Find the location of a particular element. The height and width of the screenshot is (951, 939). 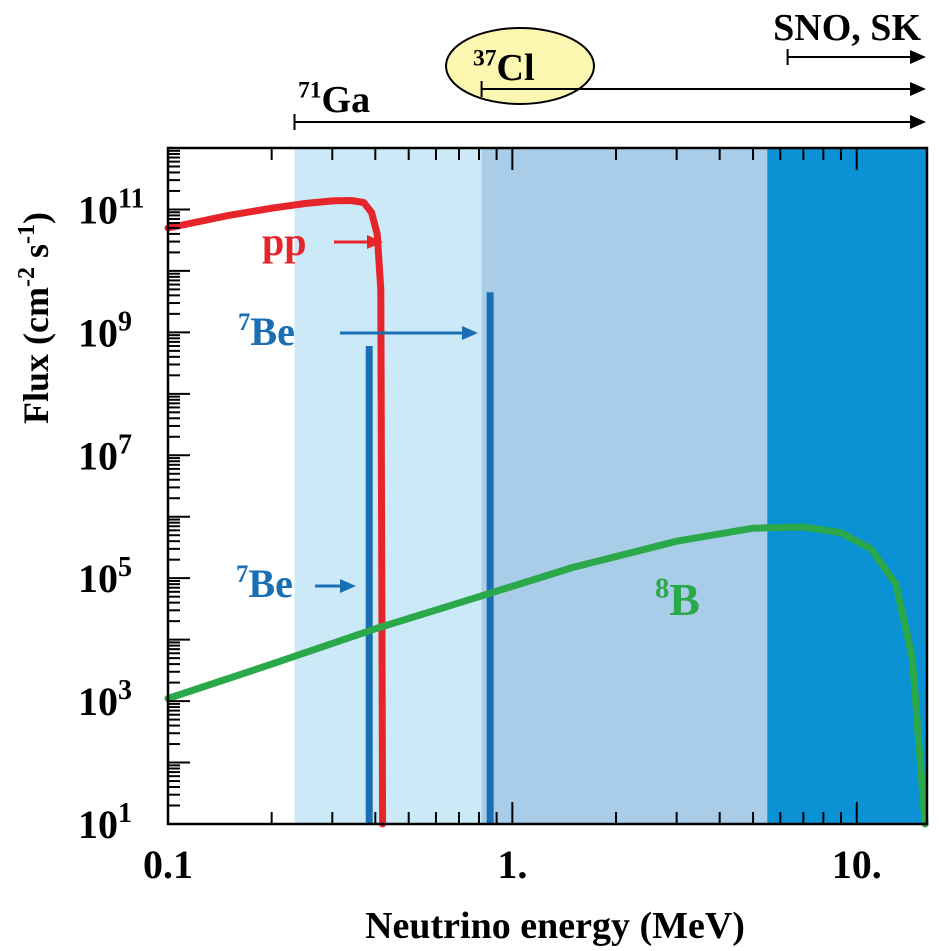

y-tick-label: 10¹¹ is located at coordinates (111, 207).